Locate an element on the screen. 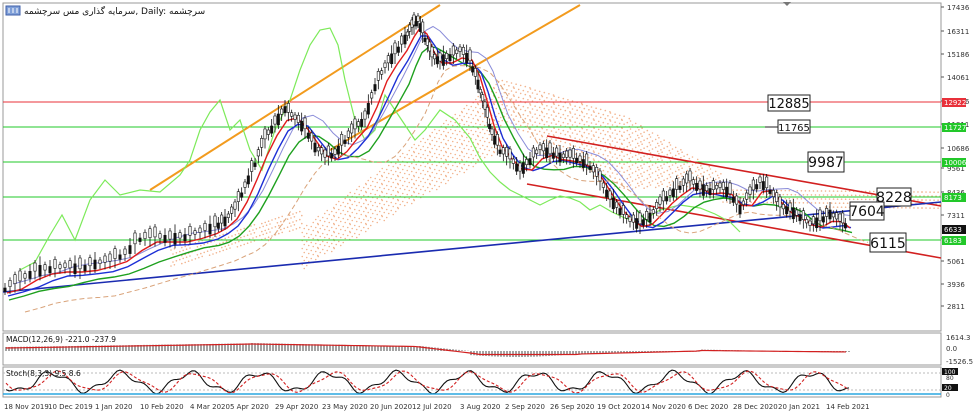 The height and width of the screenshot is (414, 975). annotation-8228: 8228 is located at coordinates (894, 197).